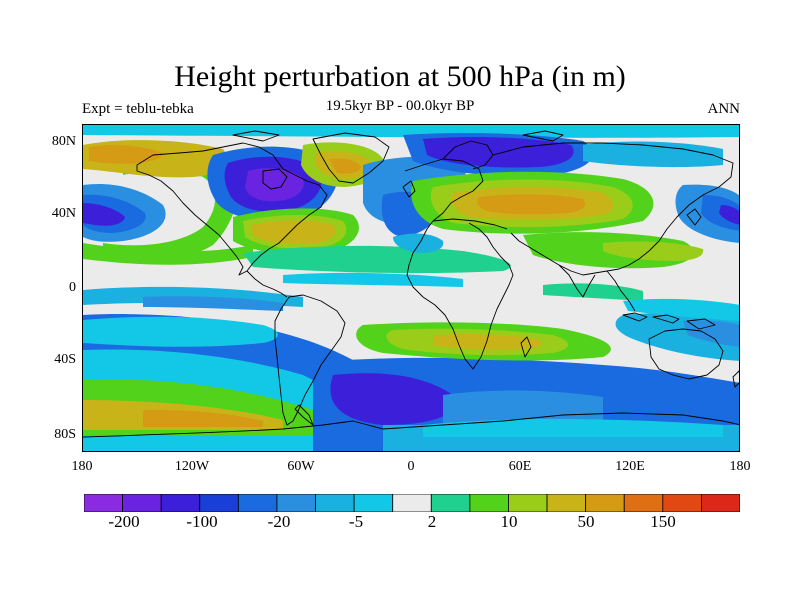  I want to click on colorbar-label: -100, so click(202, 521).